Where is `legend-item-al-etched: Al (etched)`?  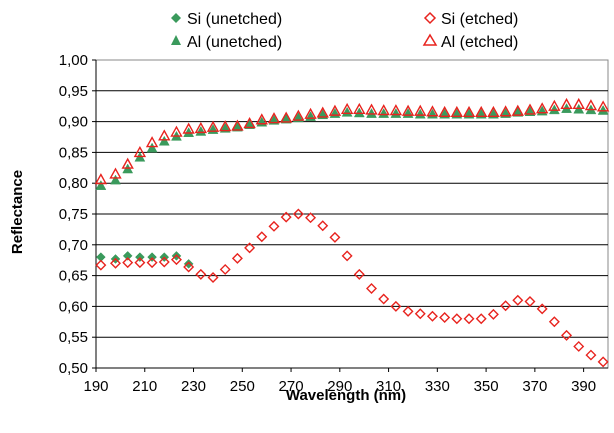
legend-item-al-etched: Al (etched) is located at coordinates (470, 42).